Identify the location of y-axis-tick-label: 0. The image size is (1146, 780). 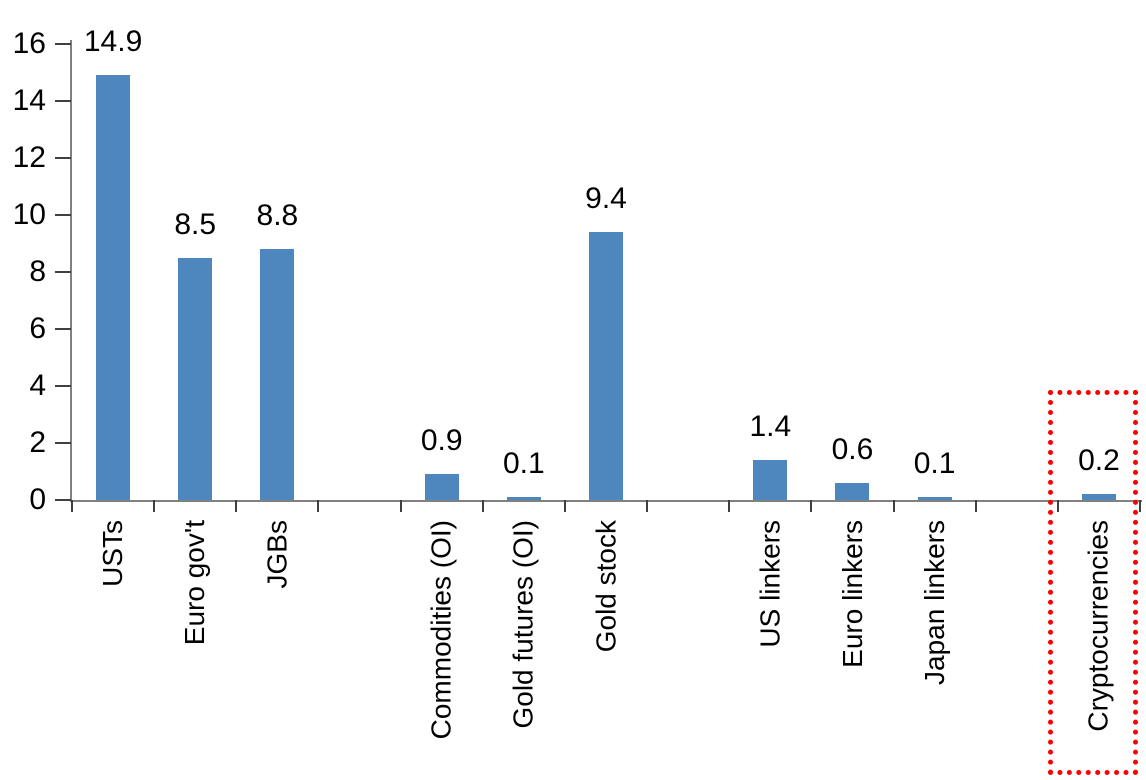
(37, 499).